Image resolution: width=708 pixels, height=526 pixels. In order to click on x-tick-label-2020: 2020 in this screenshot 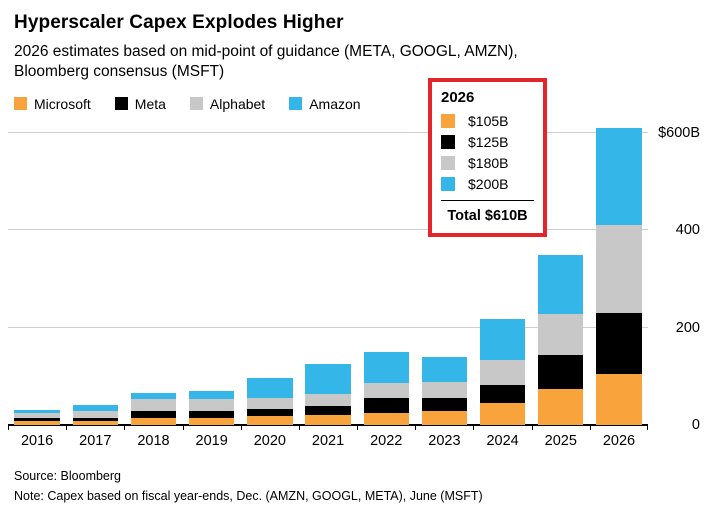, I will do `click(269, 441)`.